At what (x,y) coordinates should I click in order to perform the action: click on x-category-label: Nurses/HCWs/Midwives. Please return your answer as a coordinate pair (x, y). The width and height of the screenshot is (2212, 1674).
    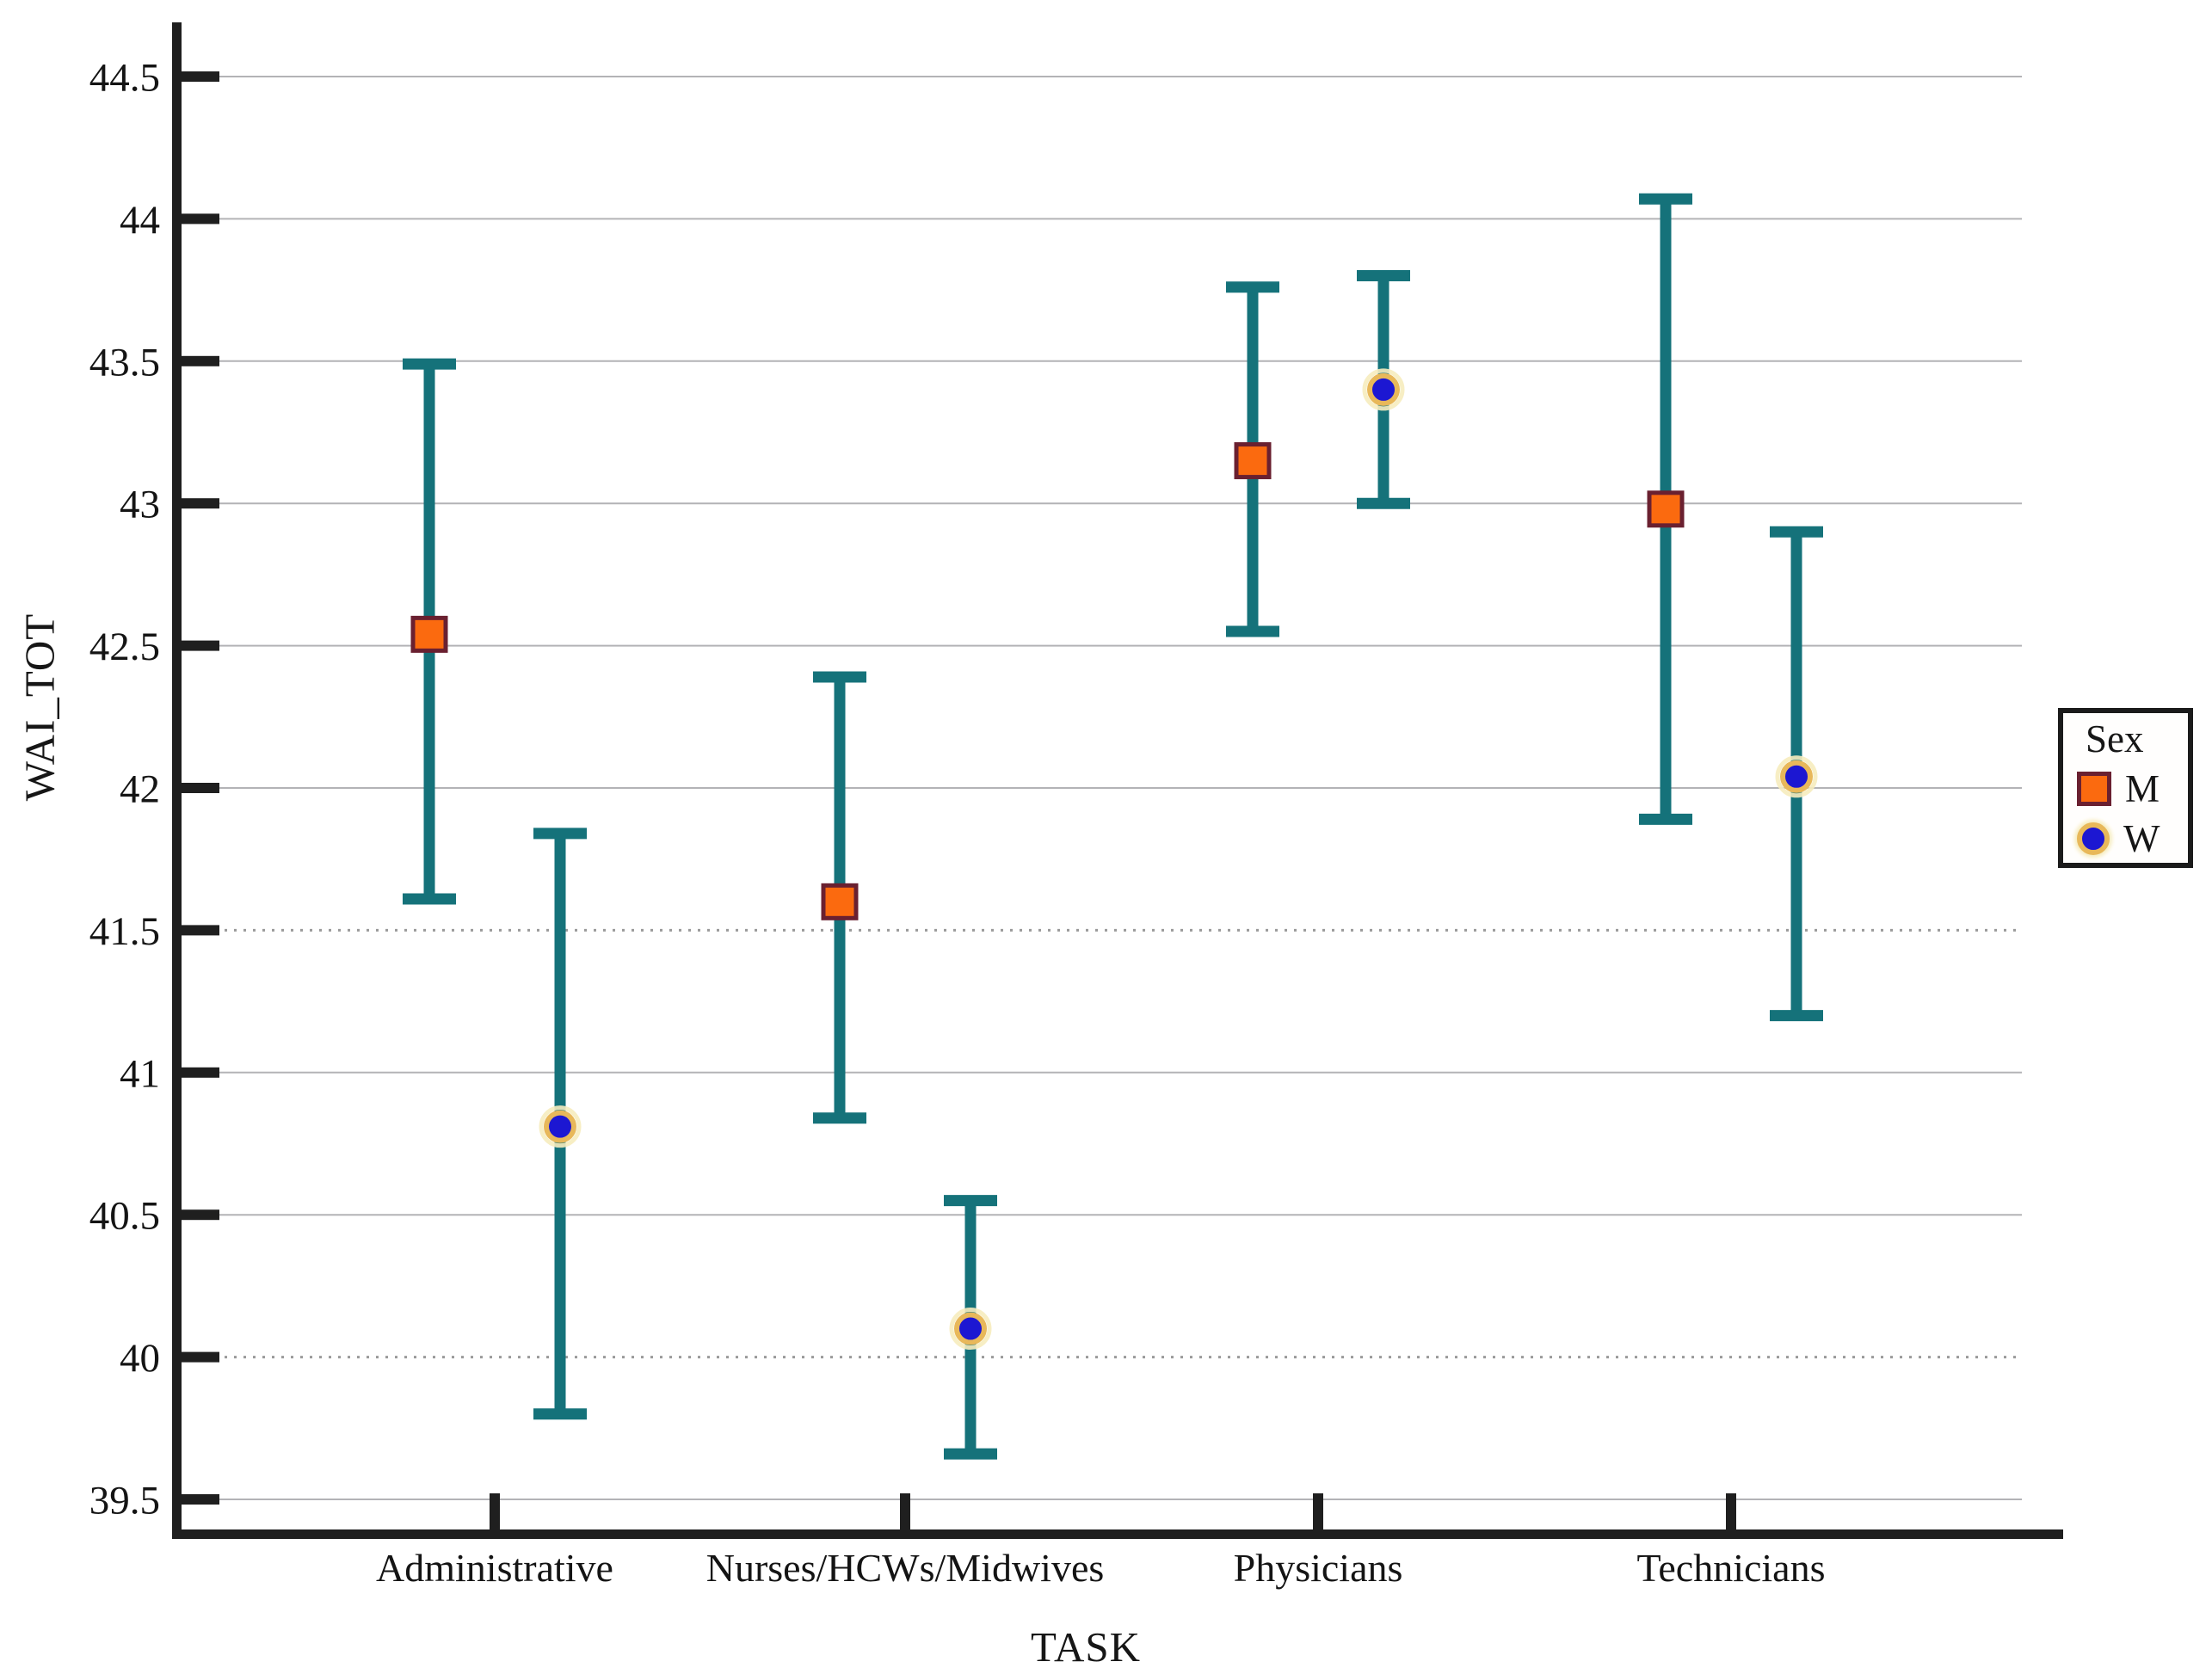
    Looking at the image, I should click on (905, 1568).